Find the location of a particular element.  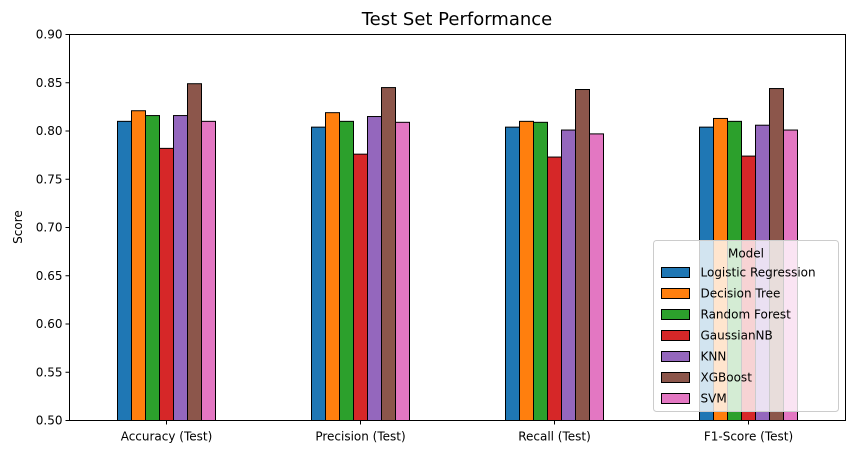

legend-box is located at coordinates (746, 326).